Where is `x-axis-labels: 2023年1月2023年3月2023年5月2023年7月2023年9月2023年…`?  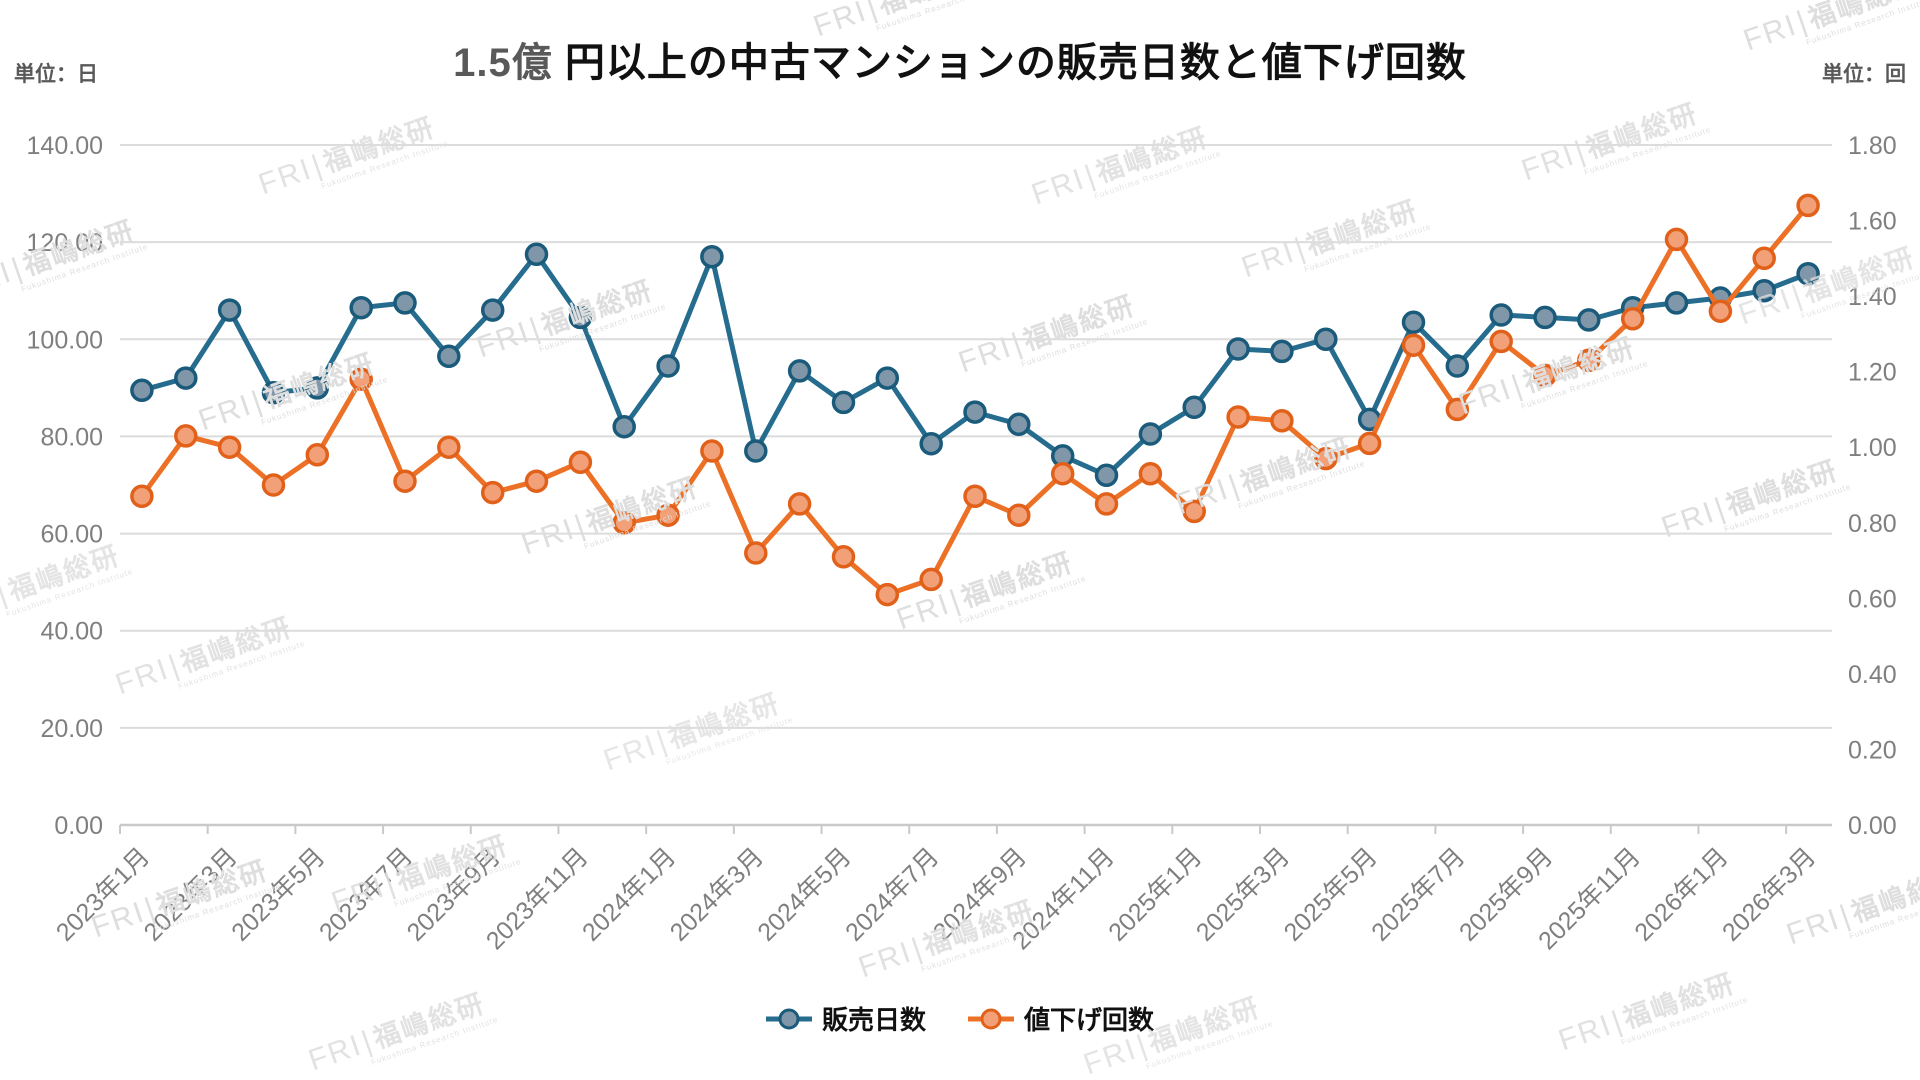
x-axis-labels: 2023年1月2023年3月2023年5月2023年7月2023年9月2023年… is located at coordinates (936, 898).